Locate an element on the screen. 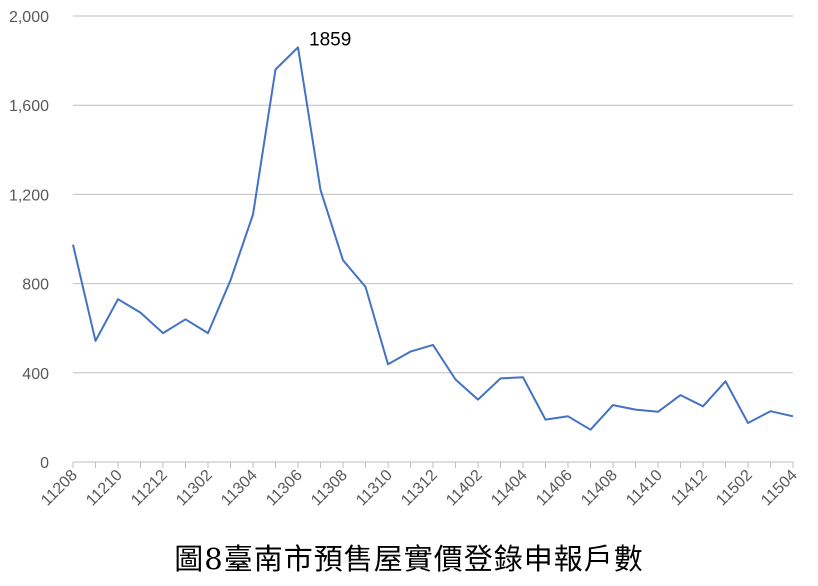 The width and height of the screenshot is (818, 586). peak-data-label: 1859 is located at coordinates (330, 39).